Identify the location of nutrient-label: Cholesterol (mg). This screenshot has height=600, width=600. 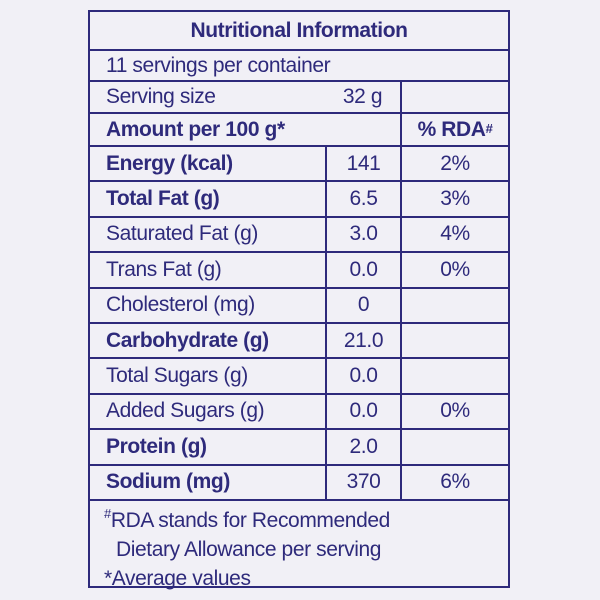
(180, 305).